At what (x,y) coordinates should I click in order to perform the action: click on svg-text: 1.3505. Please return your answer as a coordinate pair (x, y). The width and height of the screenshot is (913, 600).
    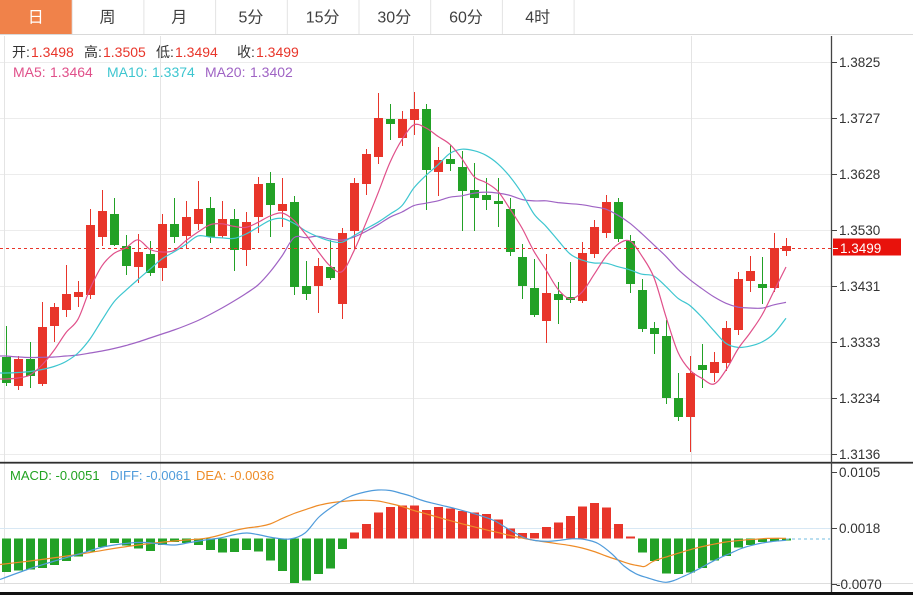
    Looking at the image, I should click on (124, 52).